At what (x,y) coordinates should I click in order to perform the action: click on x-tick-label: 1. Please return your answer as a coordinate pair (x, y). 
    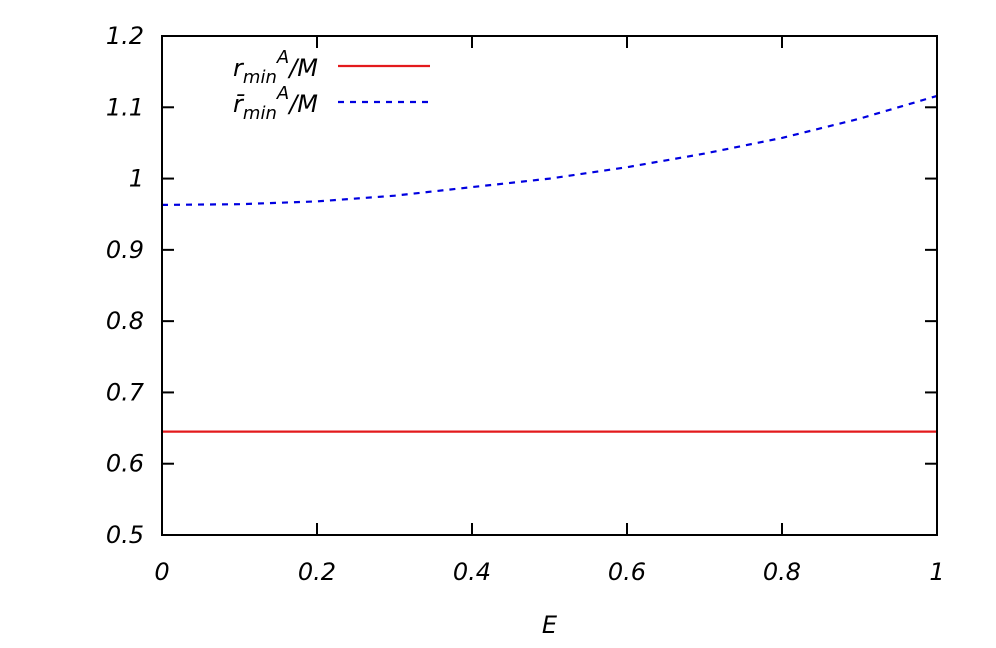
    Looking at the image, I should click on (936, 572).